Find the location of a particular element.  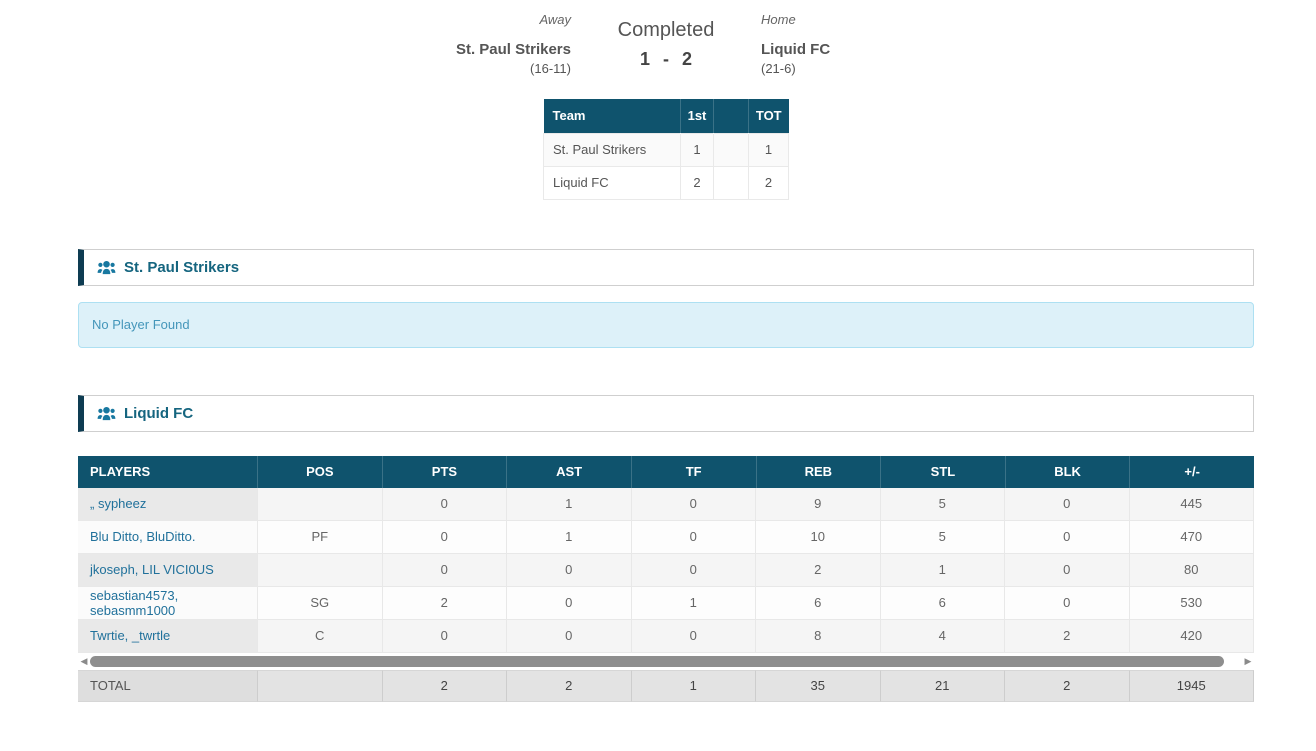

total-tf: 1 is located at coordinates (693, 685).